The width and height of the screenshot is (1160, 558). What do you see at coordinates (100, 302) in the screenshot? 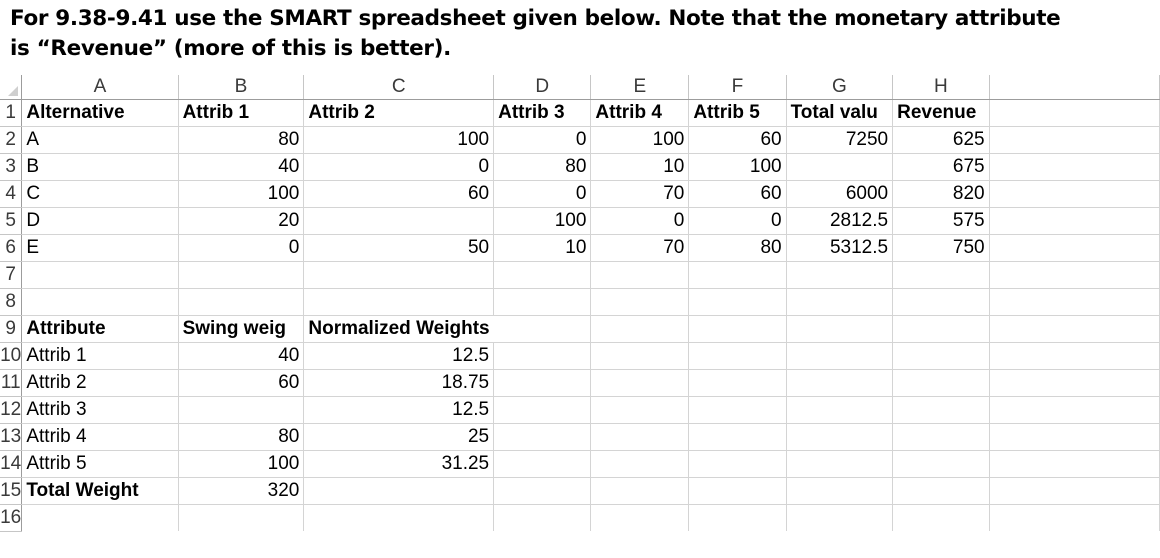
I see `cell-a8` at bounding box center [100, 302].